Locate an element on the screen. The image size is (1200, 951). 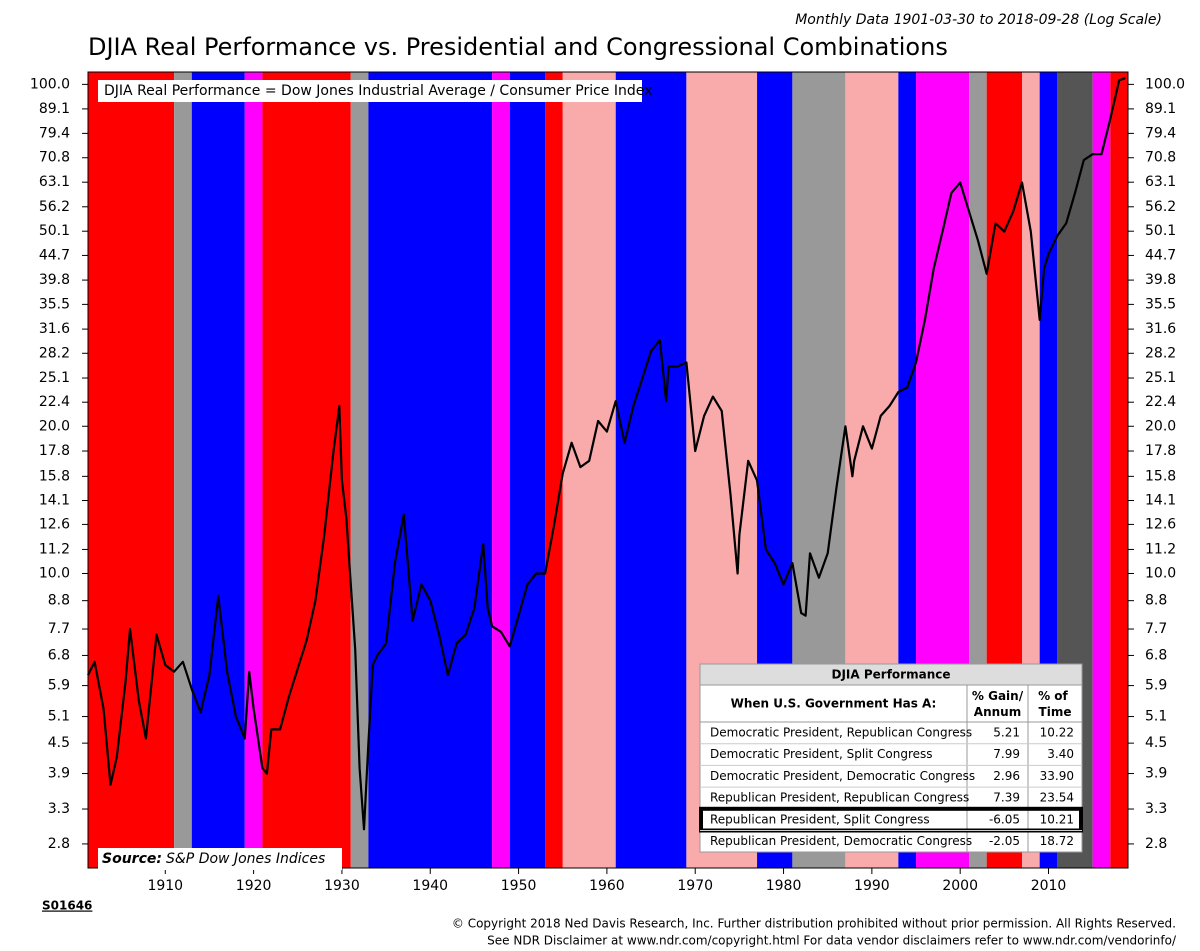
y-tick-label: 4.5 is located at coordinates (59, 743).